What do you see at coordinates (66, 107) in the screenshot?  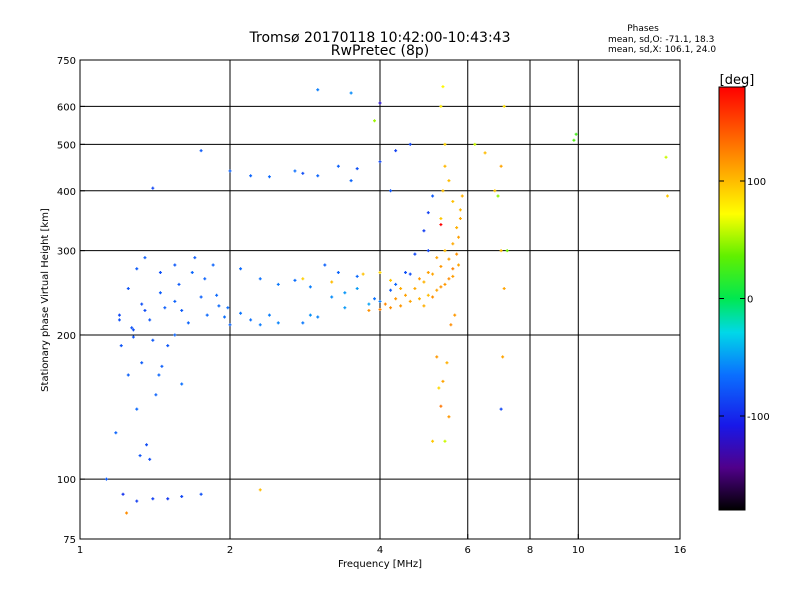 I see `y-tick-label: 600` at bounding box center [66, 107].